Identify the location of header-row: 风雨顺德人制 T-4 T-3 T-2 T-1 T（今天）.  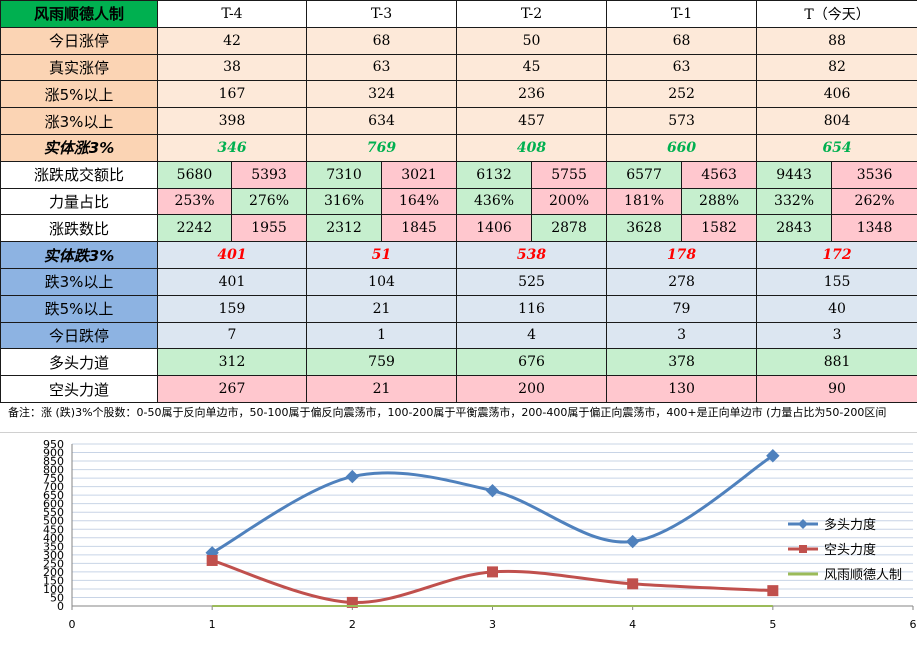
(458, 14).